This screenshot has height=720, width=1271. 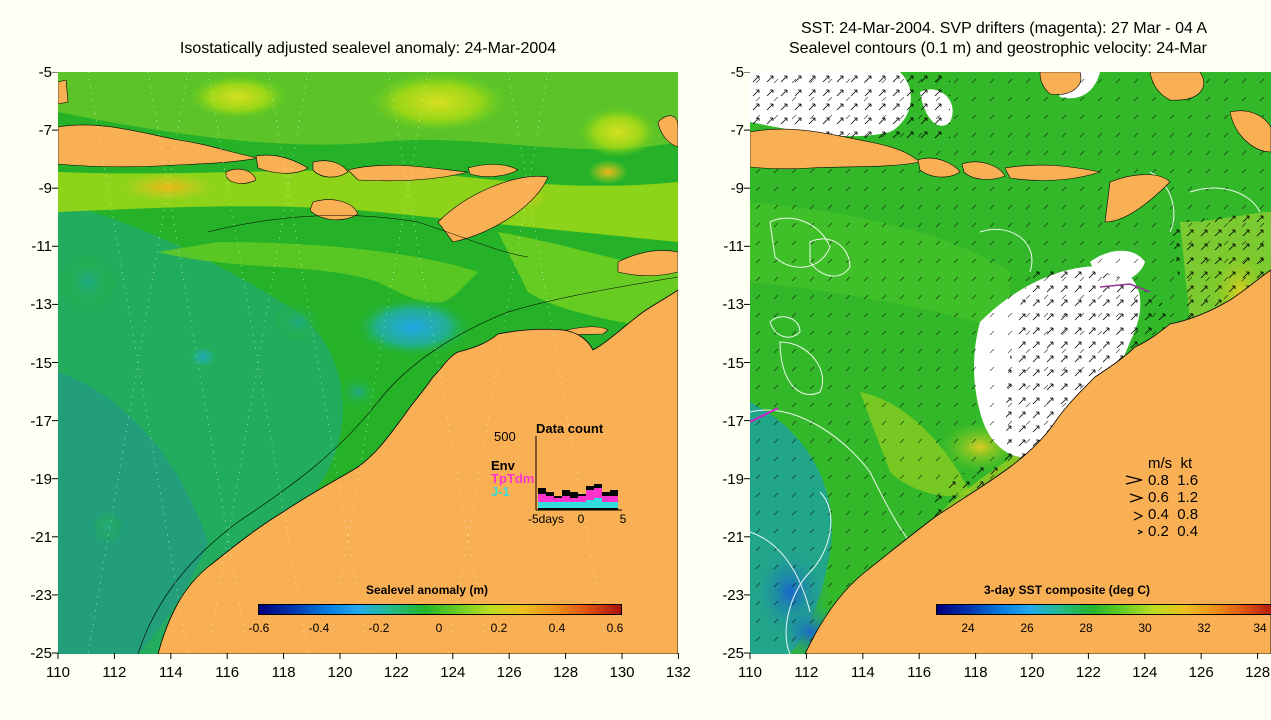 What do you see at coordinates (975, 672) in the screenshot?
I see `right-x-tick-label: 118` at bounding box center [975, 672].